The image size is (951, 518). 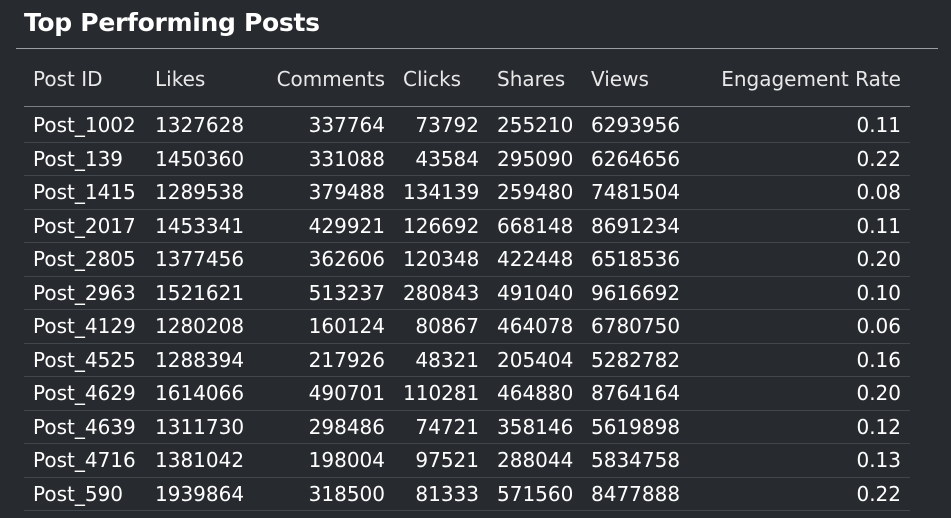 I want to click on cell-likes: 1280208, so click(x=198, y=326).